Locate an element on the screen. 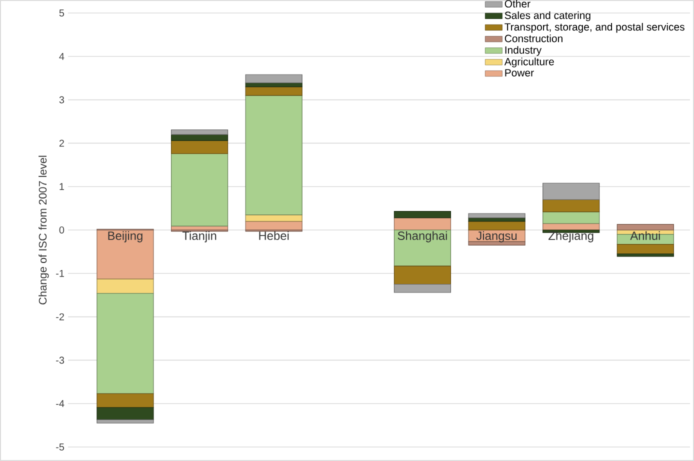 This screenshot has height=461, width=694. y-tick-label: -2 is located at coordinates (60, 316).